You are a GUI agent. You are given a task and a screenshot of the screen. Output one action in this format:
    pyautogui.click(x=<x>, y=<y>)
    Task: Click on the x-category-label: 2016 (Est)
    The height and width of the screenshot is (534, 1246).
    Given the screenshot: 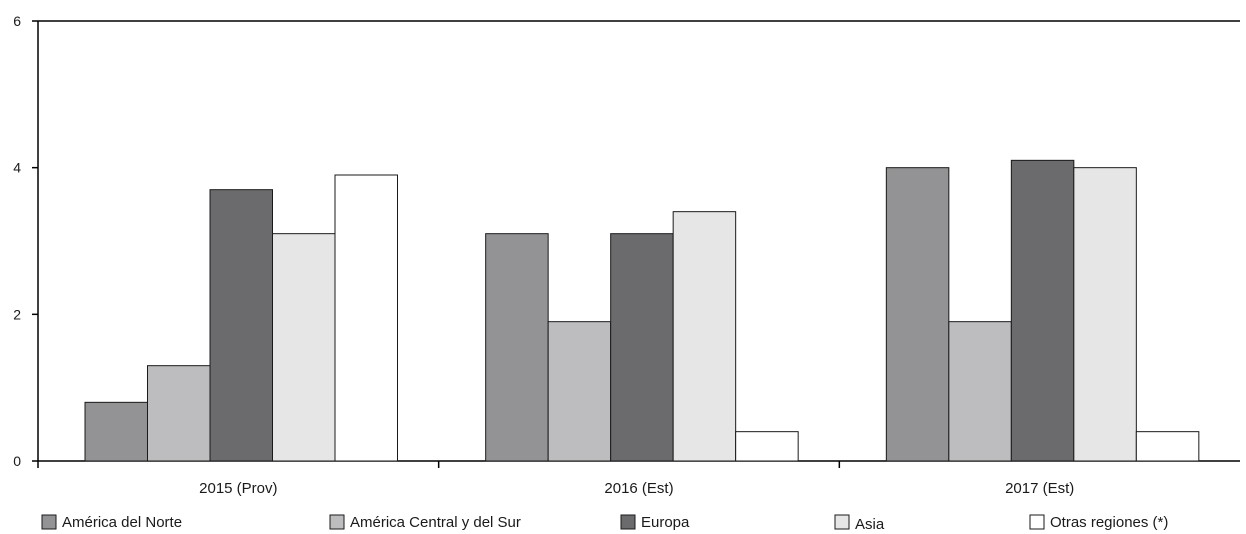 What is the action you would take?
    pyautogui.click(x=638, y=488)
    